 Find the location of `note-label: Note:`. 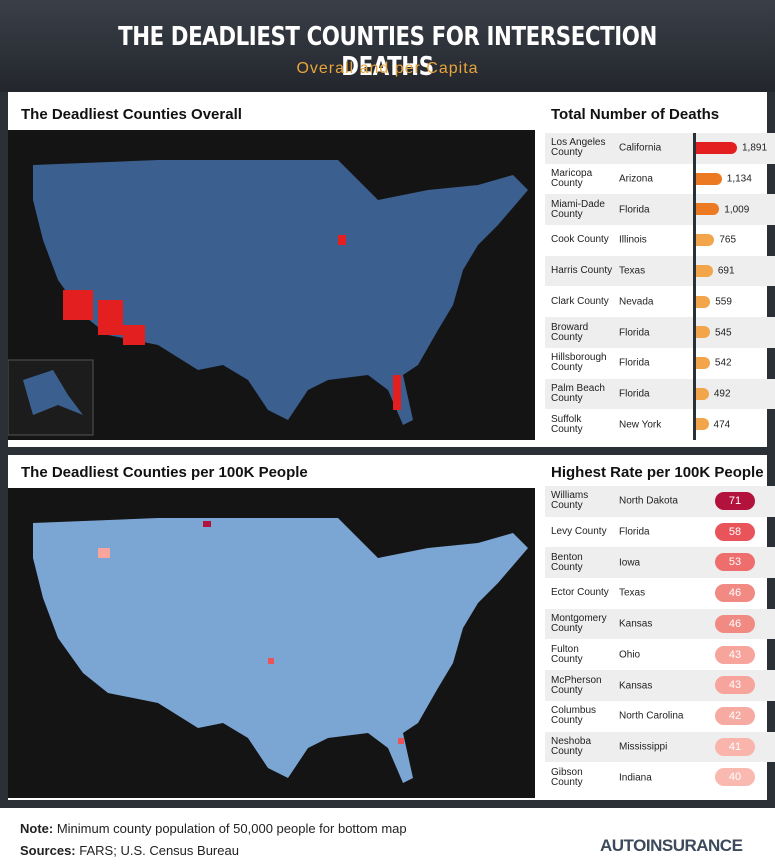

note-label: Note: is located at coordinates (37, 828).